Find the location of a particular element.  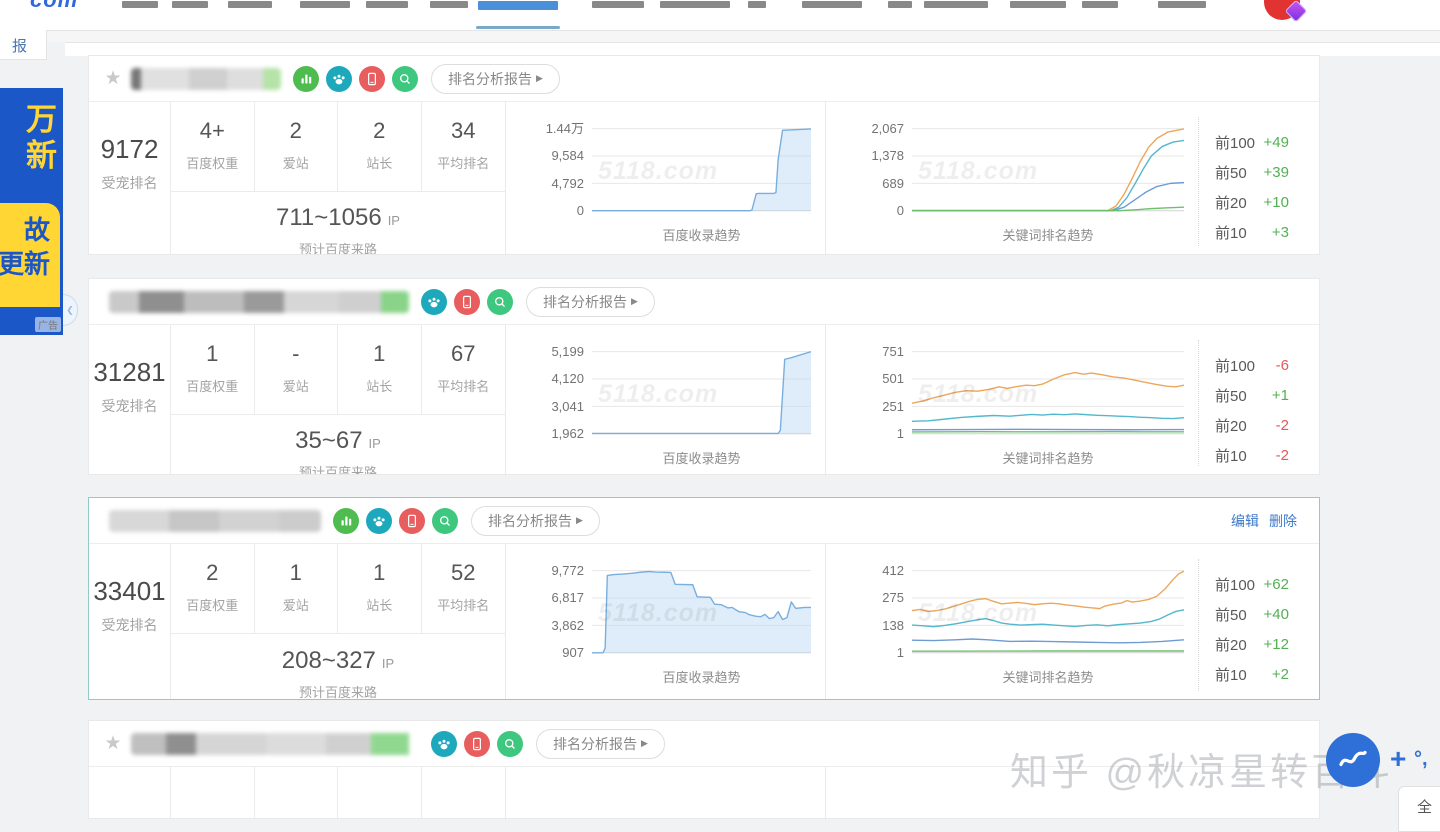

baidu-index-chart is located at coordinates (666, 792).